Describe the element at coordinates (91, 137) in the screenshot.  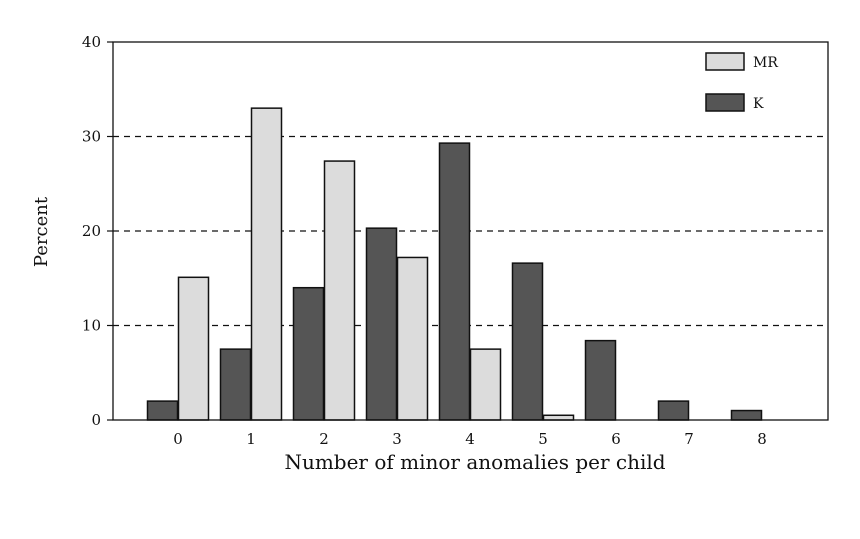
I see `y-tick-label: 30` at that location.